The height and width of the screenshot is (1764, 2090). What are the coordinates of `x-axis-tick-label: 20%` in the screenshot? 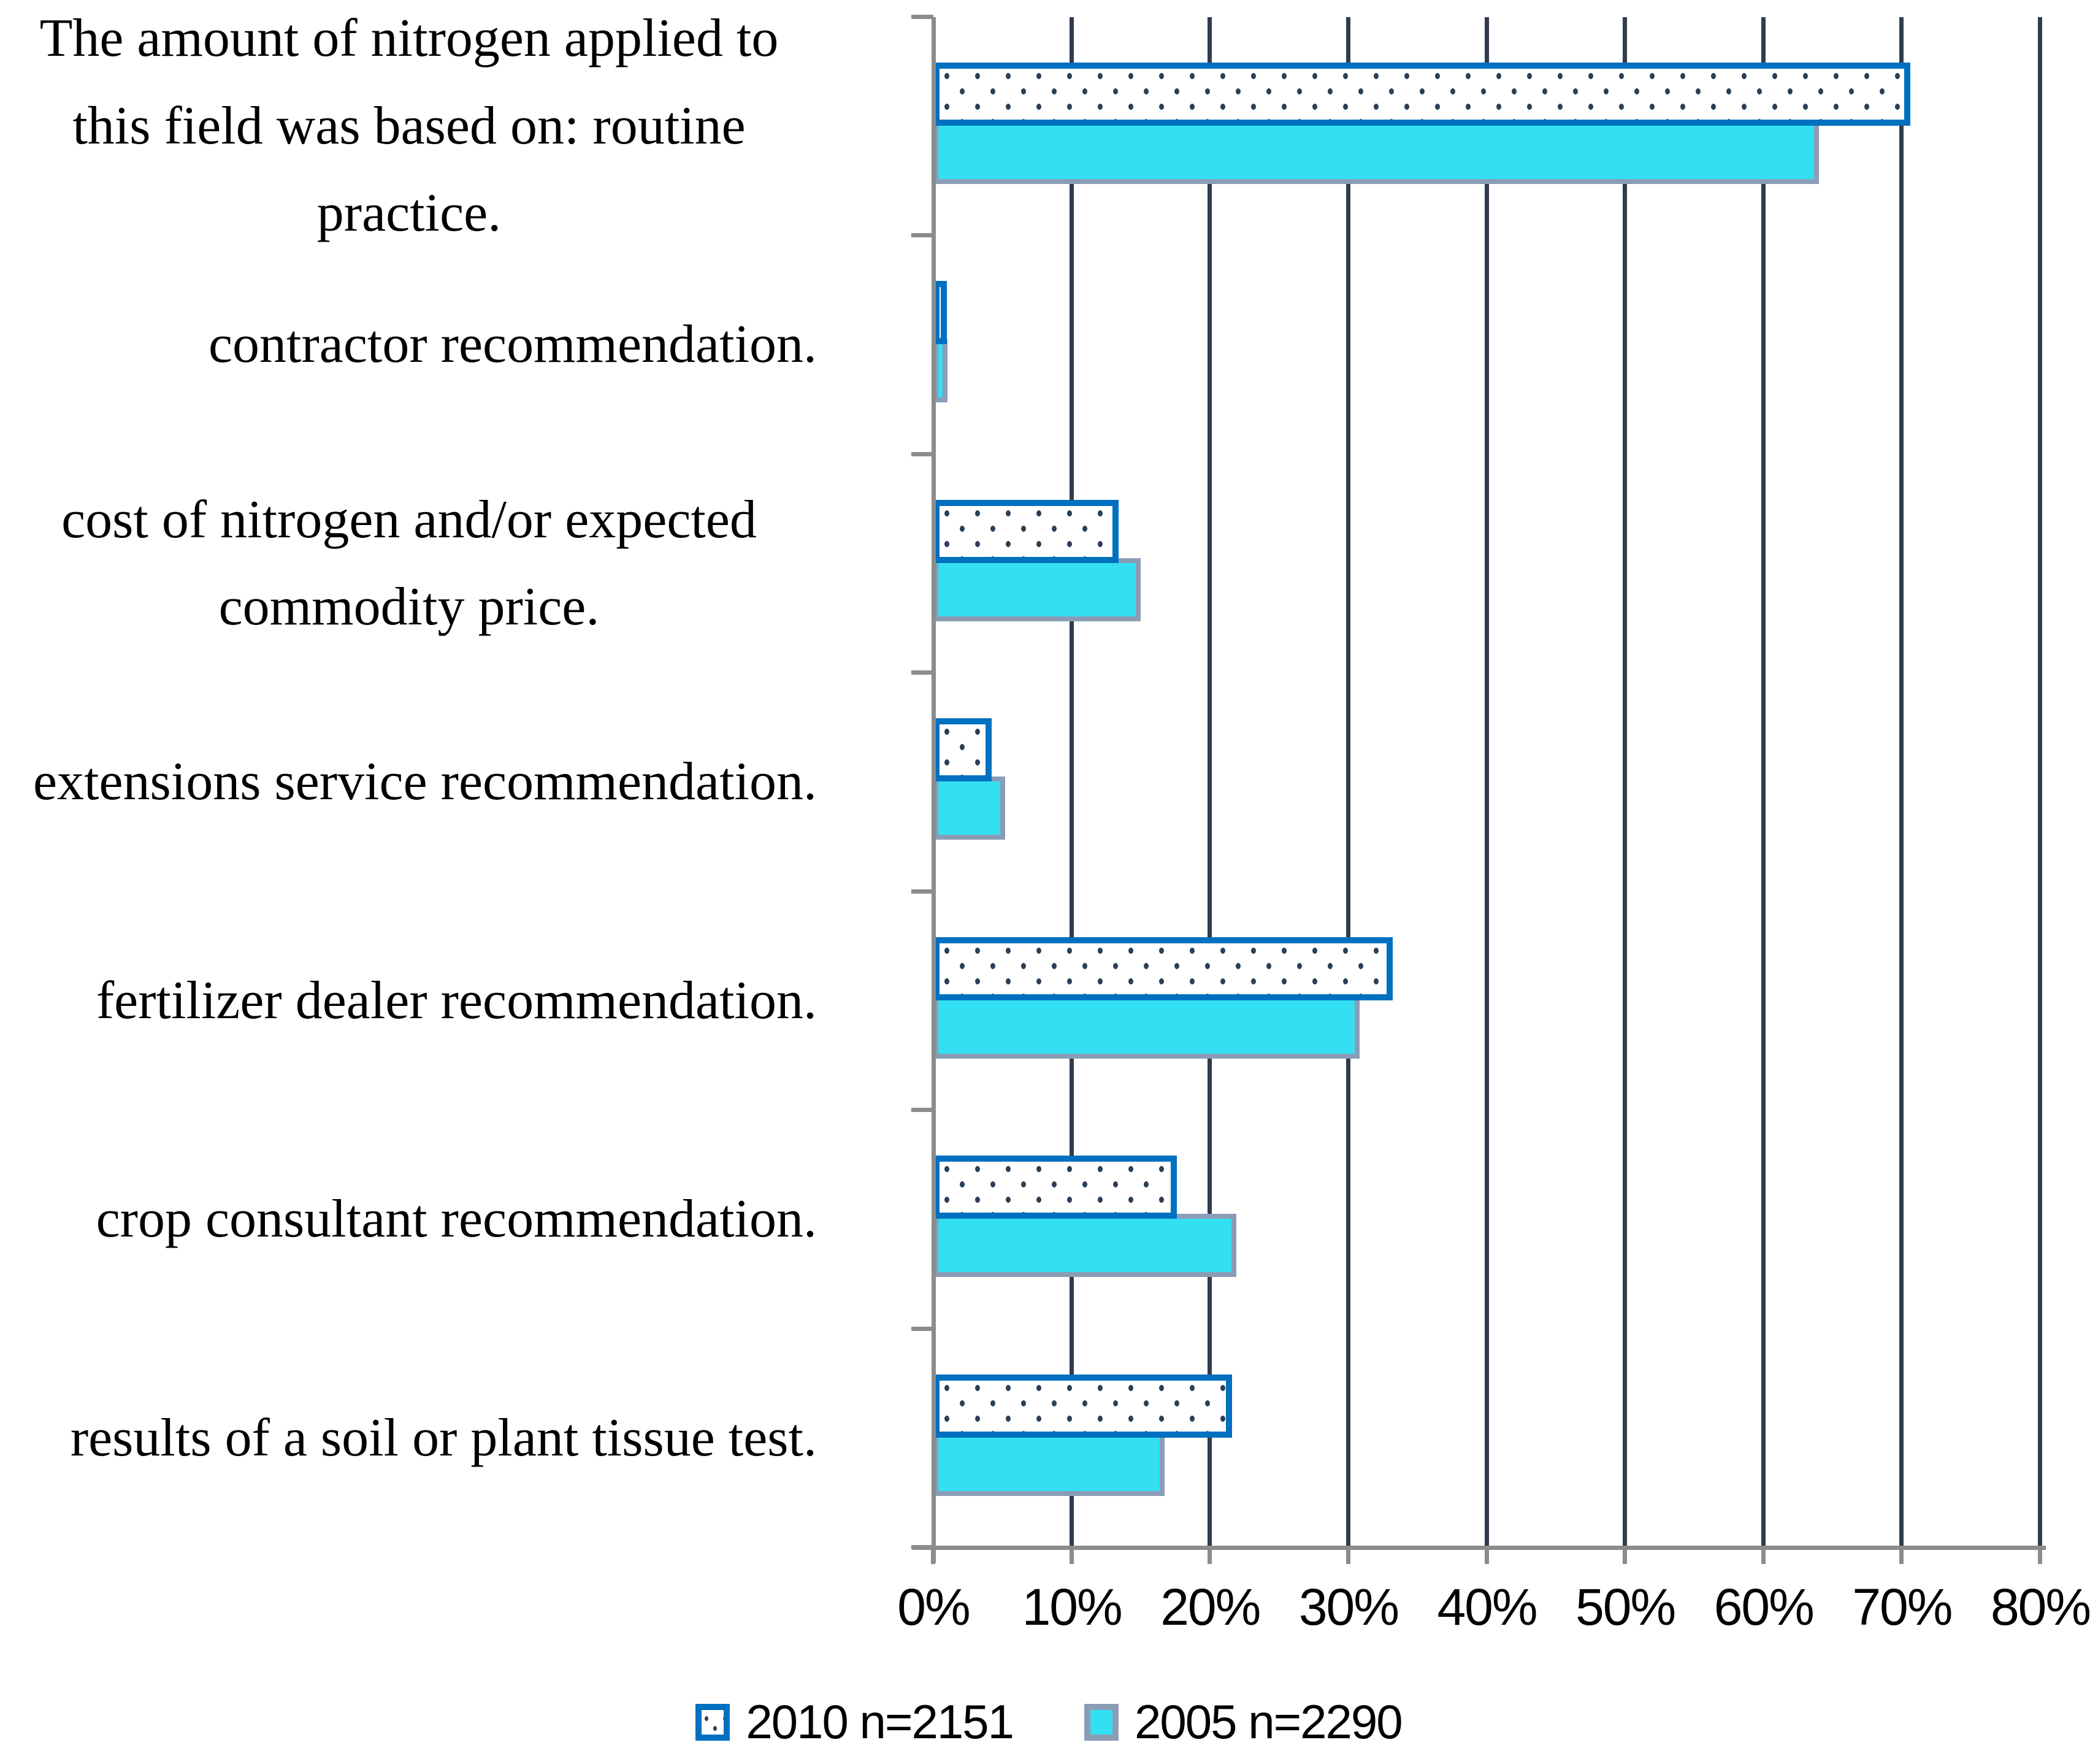 It's located at (1210, 1607).